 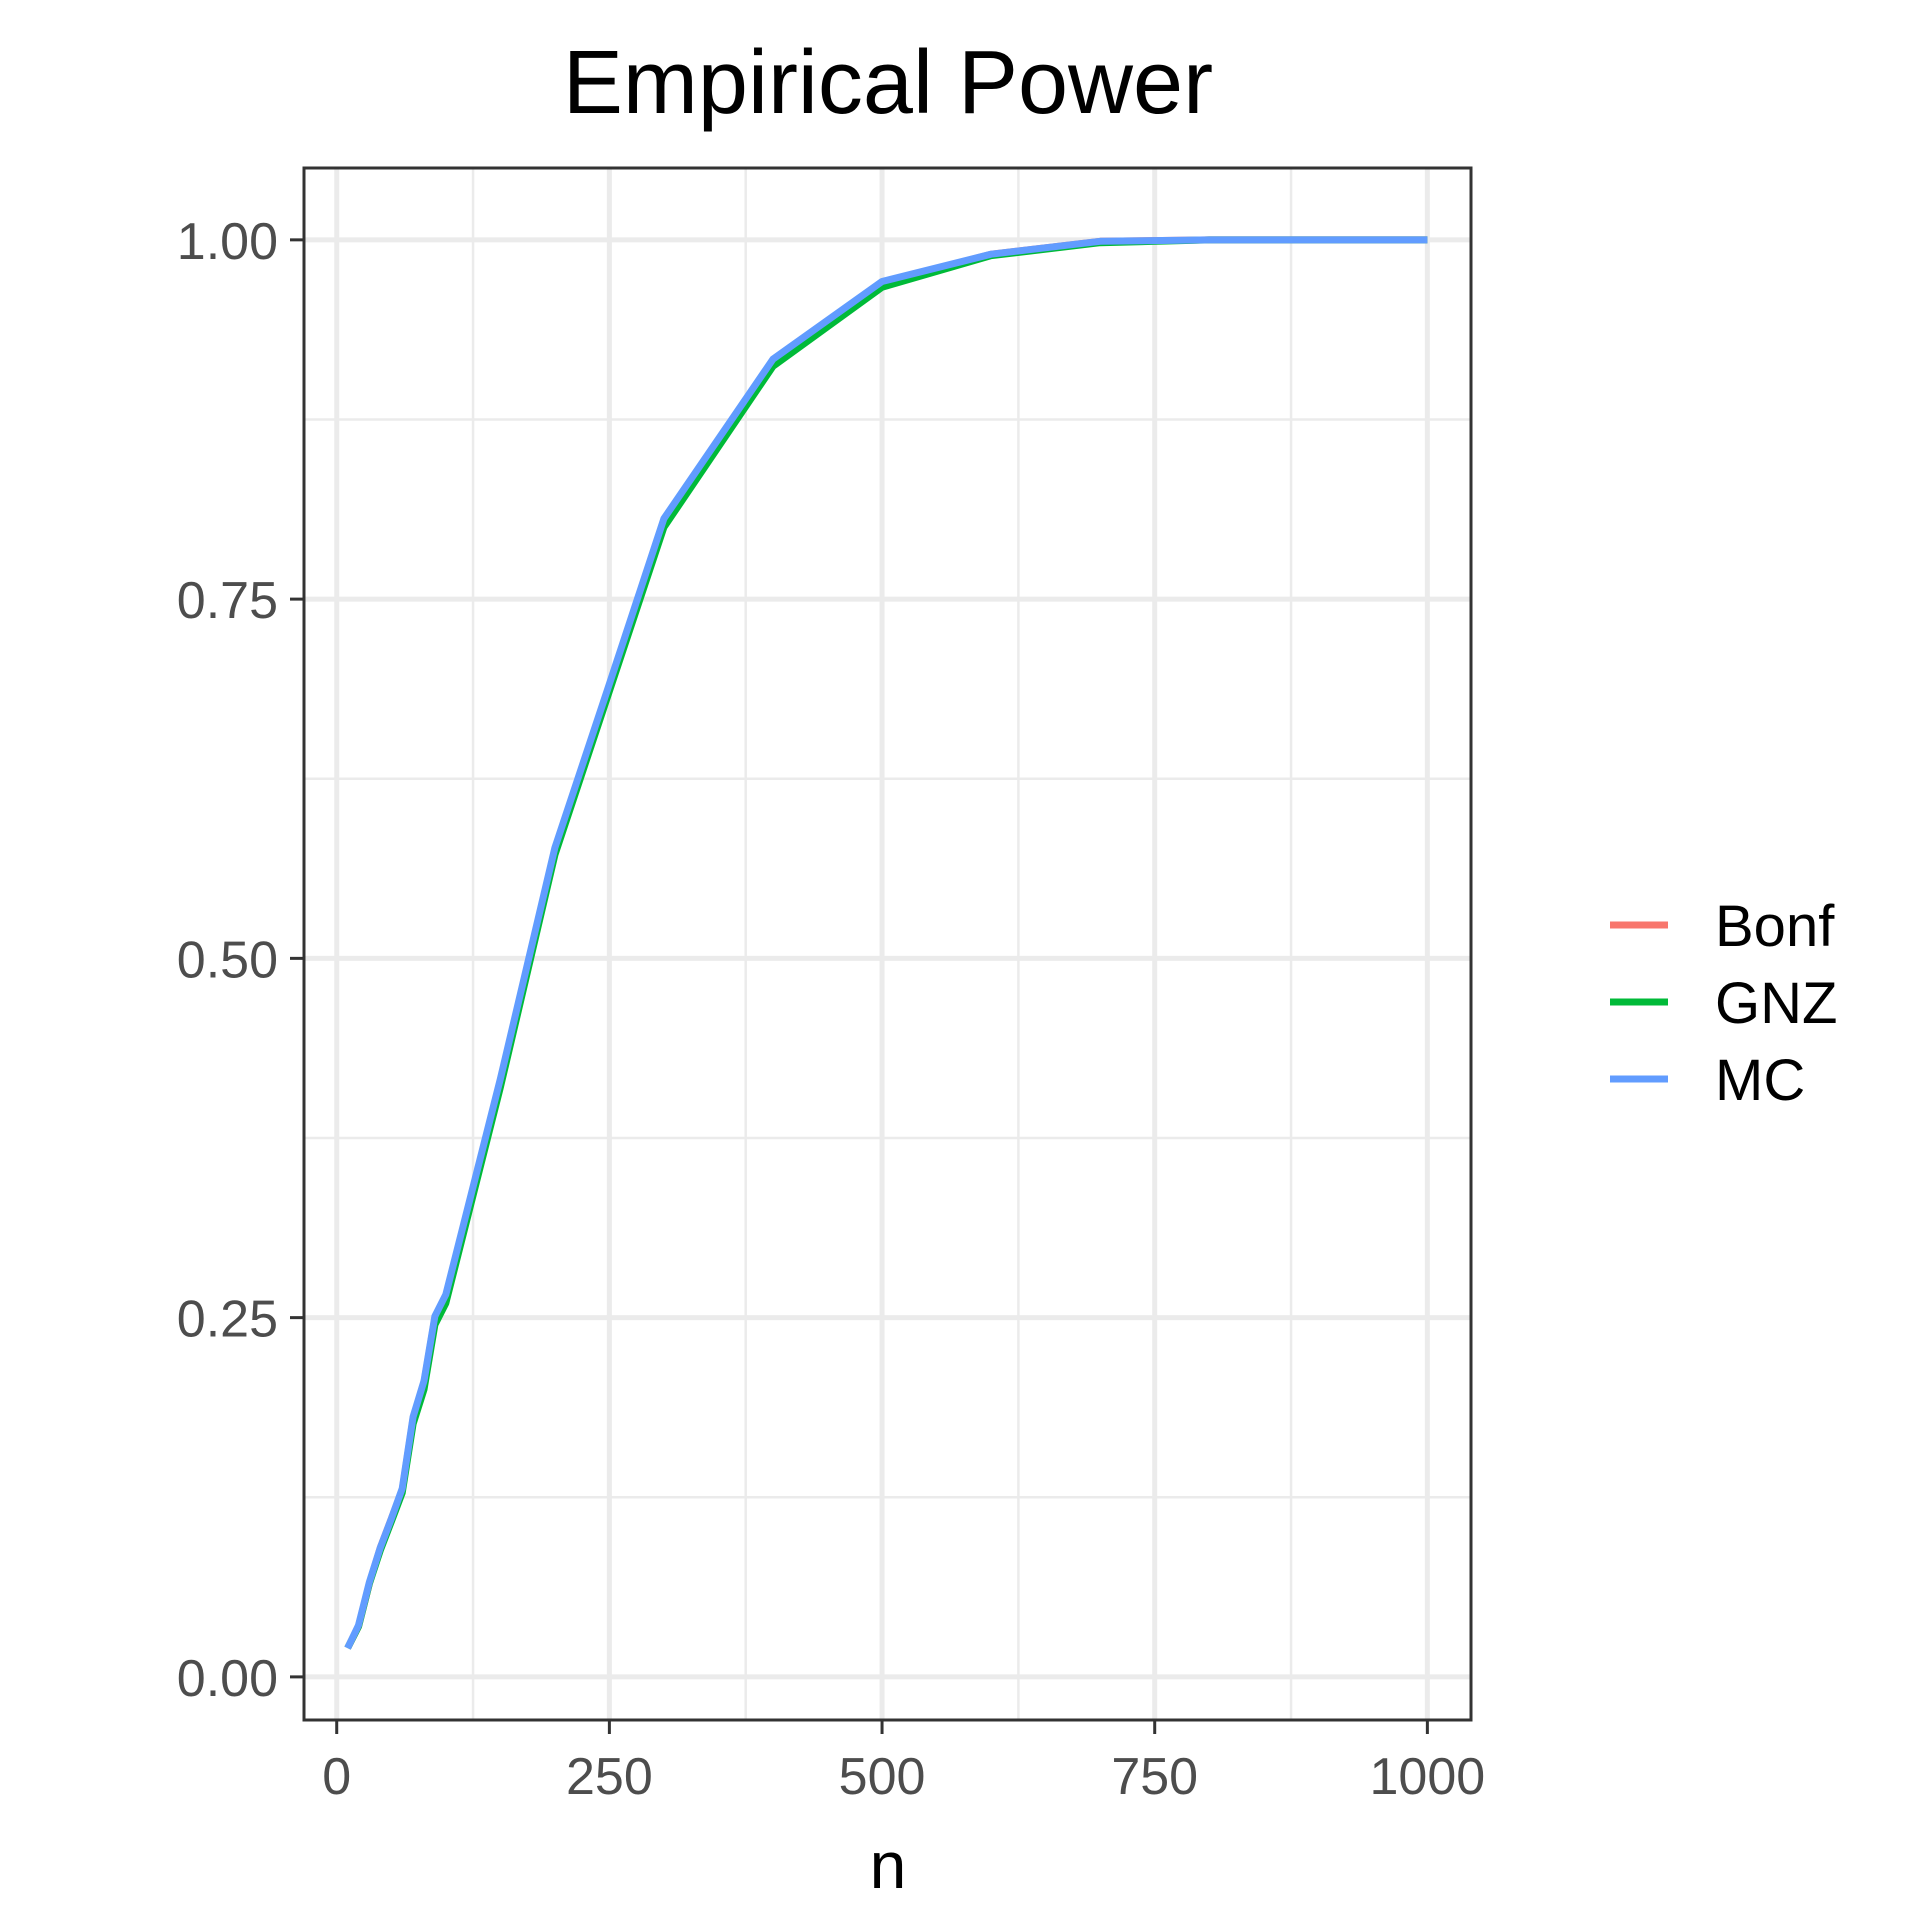 What do you see at coordinates (888, 1865) in the screenshot?
I see `x-axis-title: n` at bounding box center [888, 1865].